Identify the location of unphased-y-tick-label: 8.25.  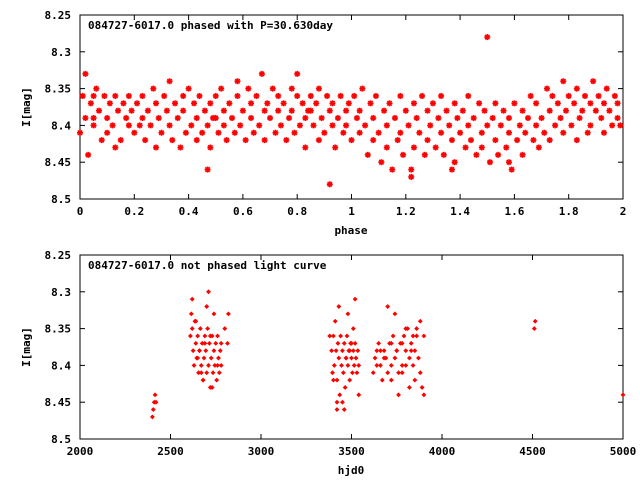
(58, 255).